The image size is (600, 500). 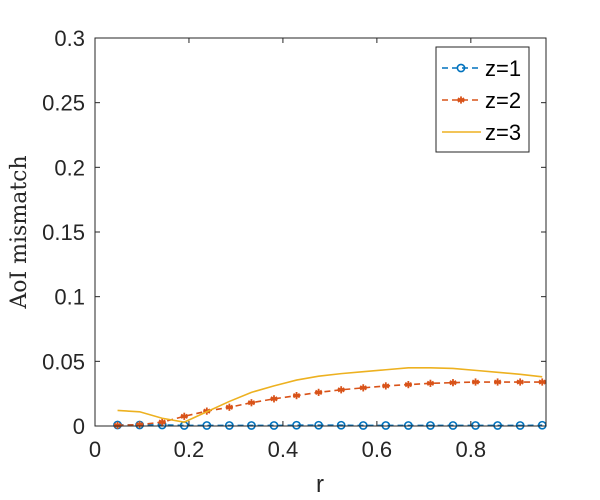 I want to click on x-tick-label: 0.4, so click(x=283, y=449).